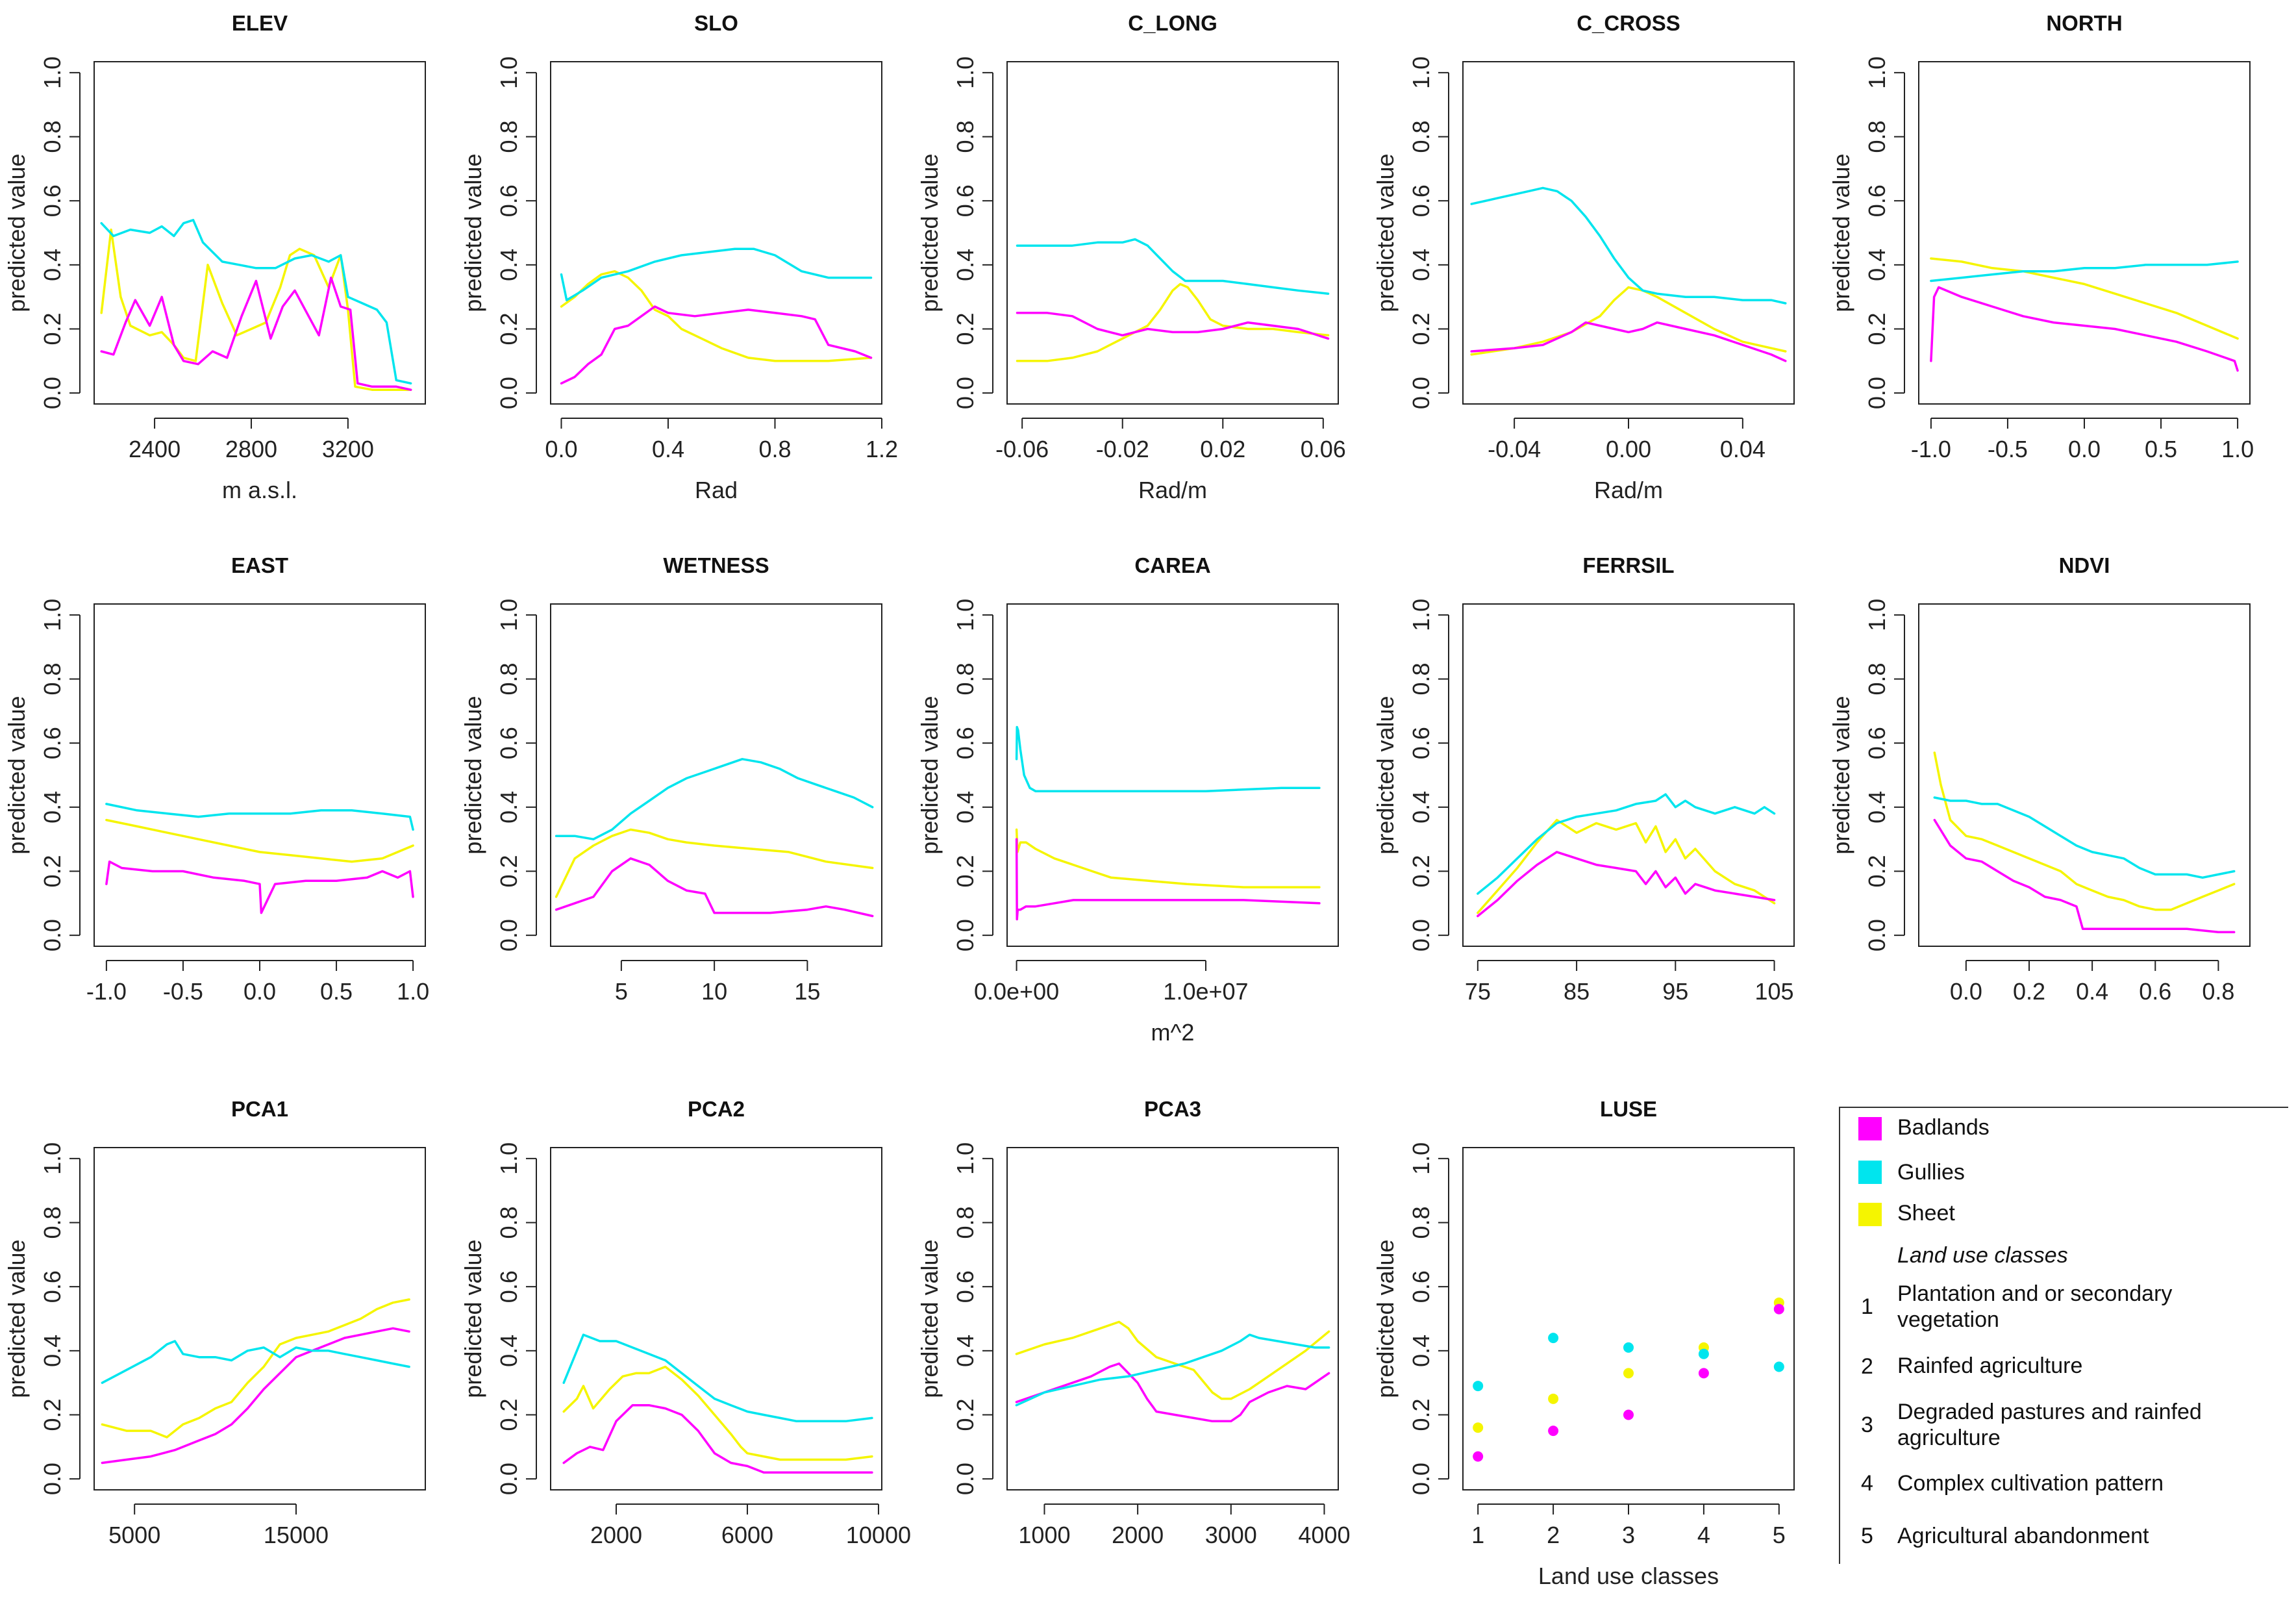 The width and height of the screenshot is (2296, 1597). Describe the element at coordinates (1022, 449) in the screenshot. I see `x-tick-label: -0.06` at that location.